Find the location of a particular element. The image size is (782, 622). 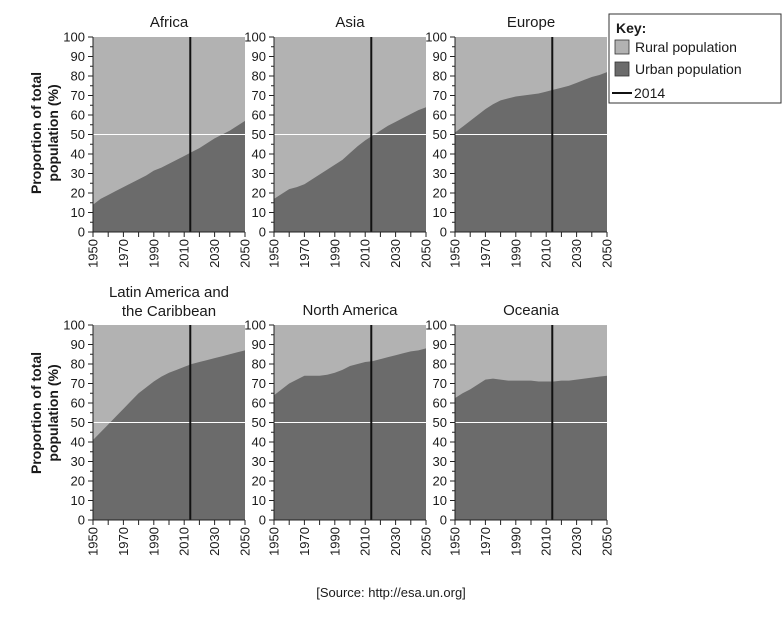

y-axis-label-top: Proportion of total population (%) is located at coordinates (44, 133).